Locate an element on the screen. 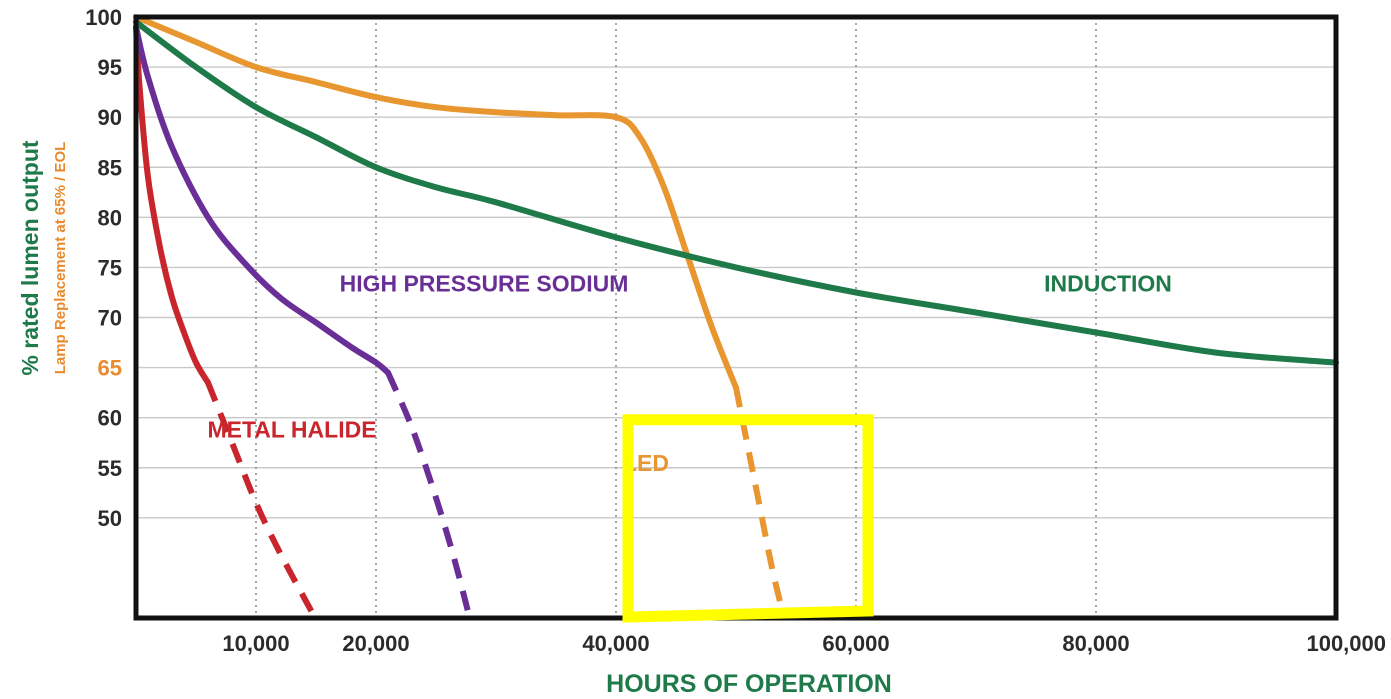 This screenshot has height=699, width=1391. y-tick-50: 50 is located at coordinates (110, 518).